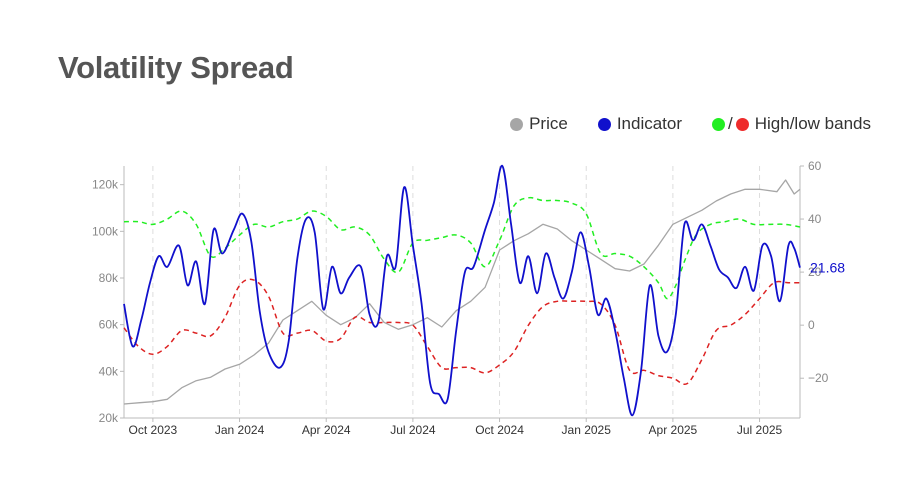  I want to click on x-tick-label-6: Apr 2025, so click(673, 430).